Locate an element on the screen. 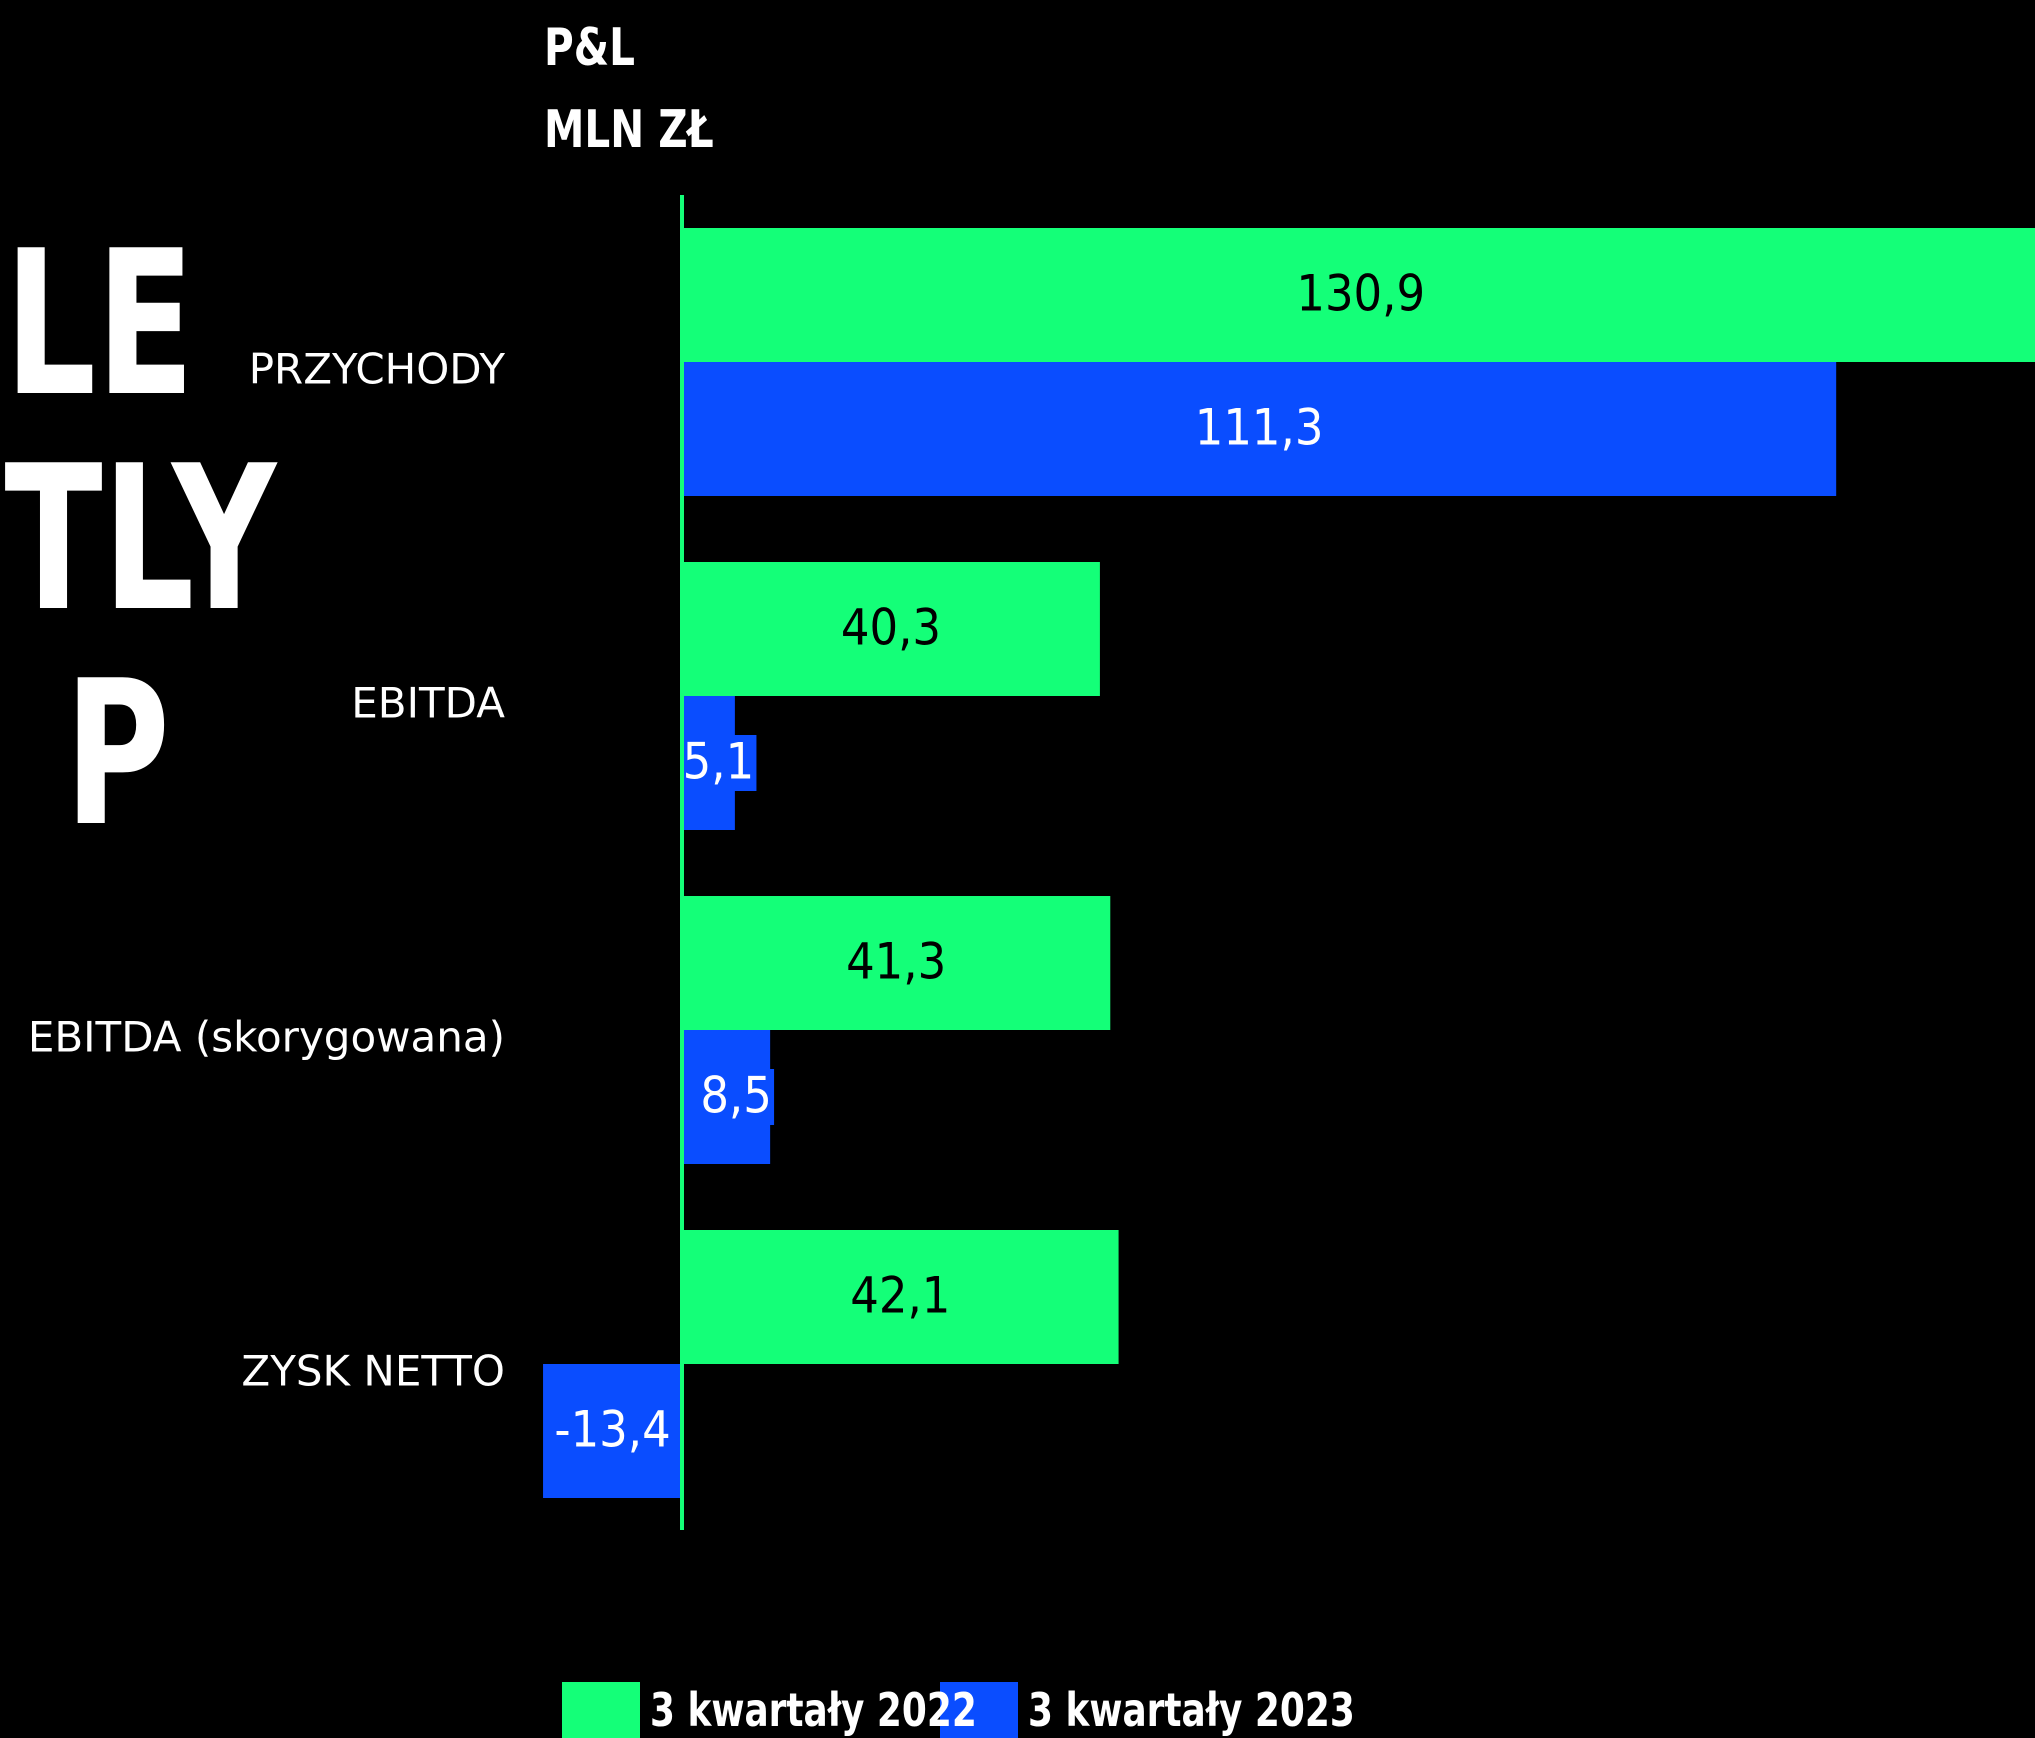  data-label: 5,1 is located at coordinates (719, 762).